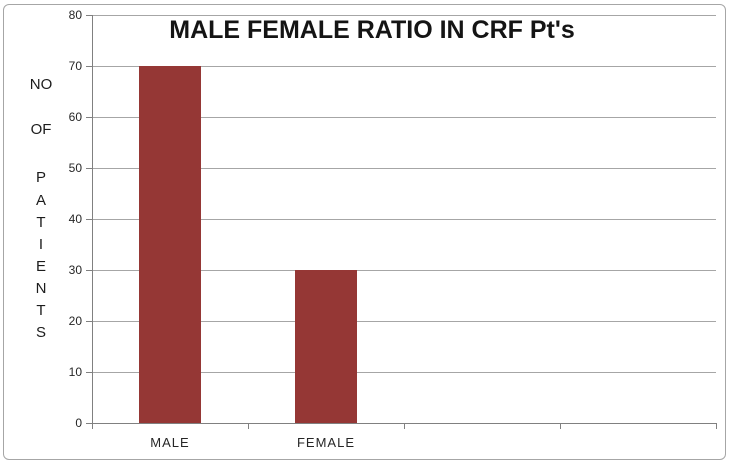 The height and width of the screenshot is (466, 733). Describe the element at coordinates (41, 288) in the screenshot. I see `y-axis-label-line: N` at that location.